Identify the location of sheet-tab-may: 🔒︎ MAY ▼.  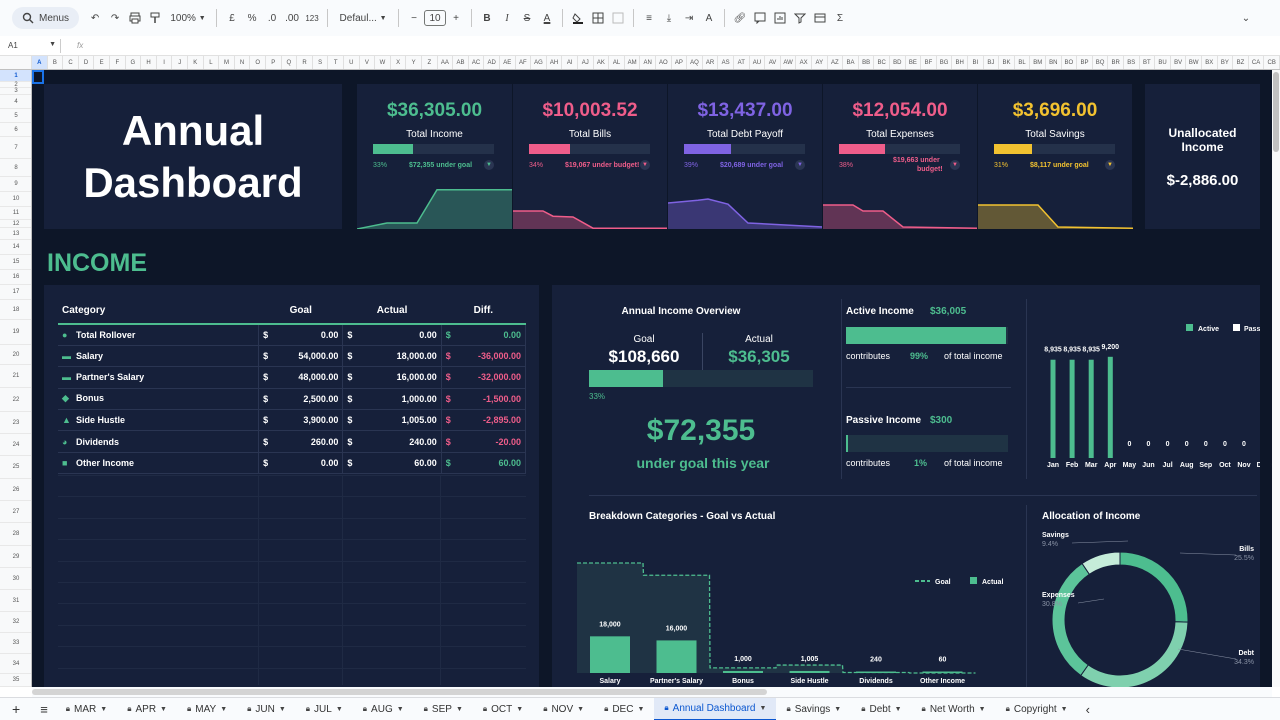
(207, 709).